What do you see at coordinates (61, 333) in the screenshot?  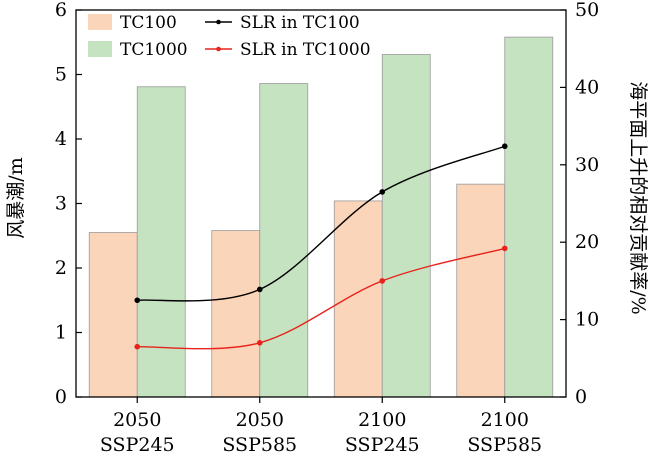 I see `y-tick-label-1: 1` at bounding box center [61, 333].